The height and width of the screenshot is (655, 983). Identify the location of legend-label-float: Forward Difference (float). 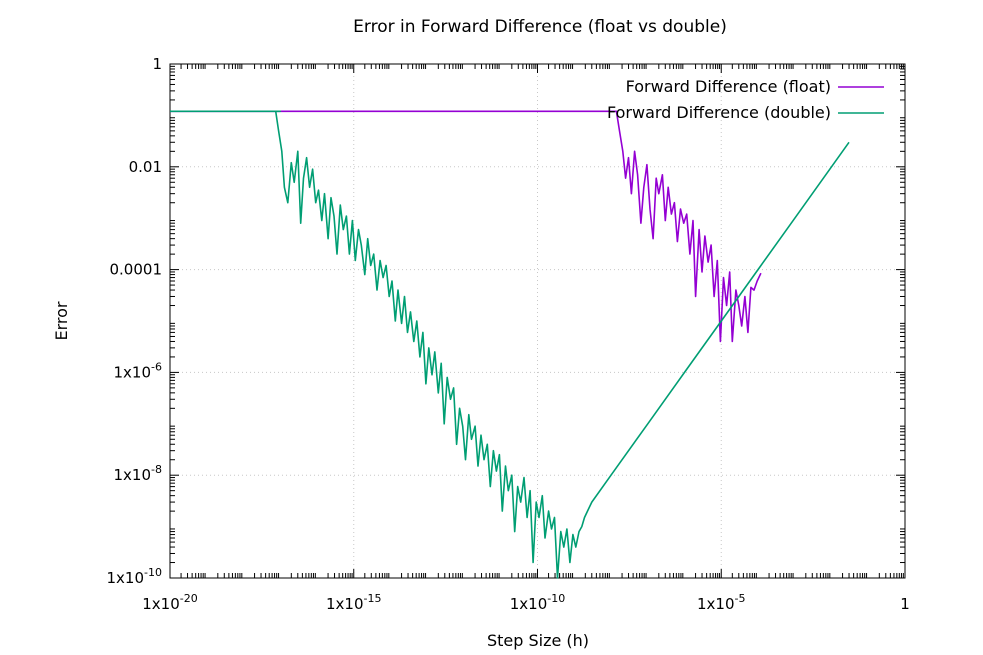
(728, 86).